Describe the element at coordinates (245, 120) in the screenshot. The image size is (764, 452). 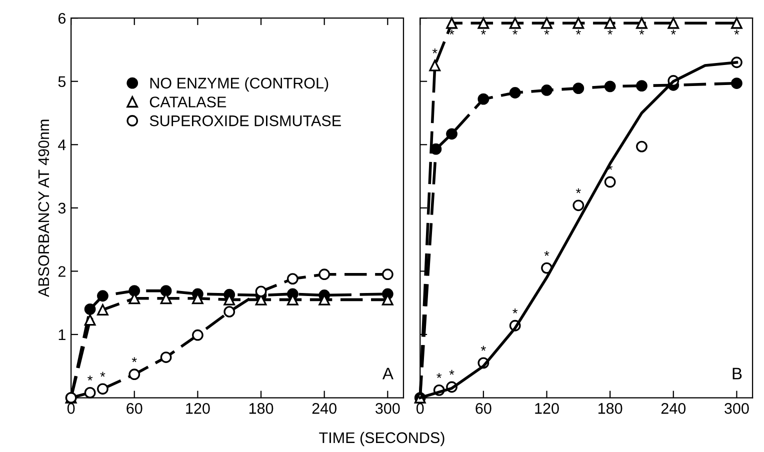
I see `legend-label: SUPEROXIDE DISMUTASE` at that location.